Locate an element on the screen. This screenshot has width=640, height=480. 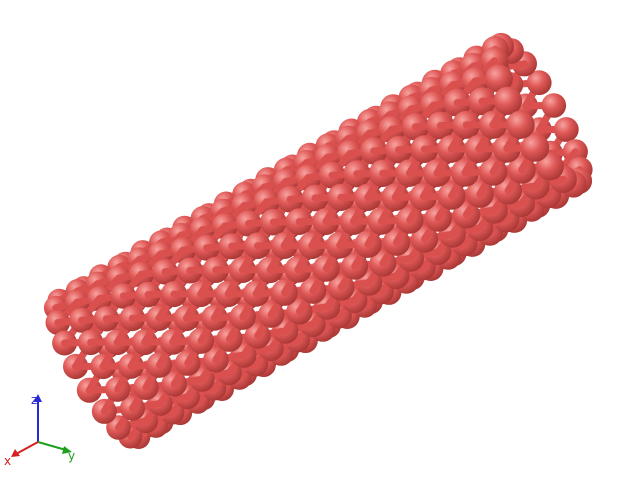
x-axis-label: x is located at coordinates (7, 461).